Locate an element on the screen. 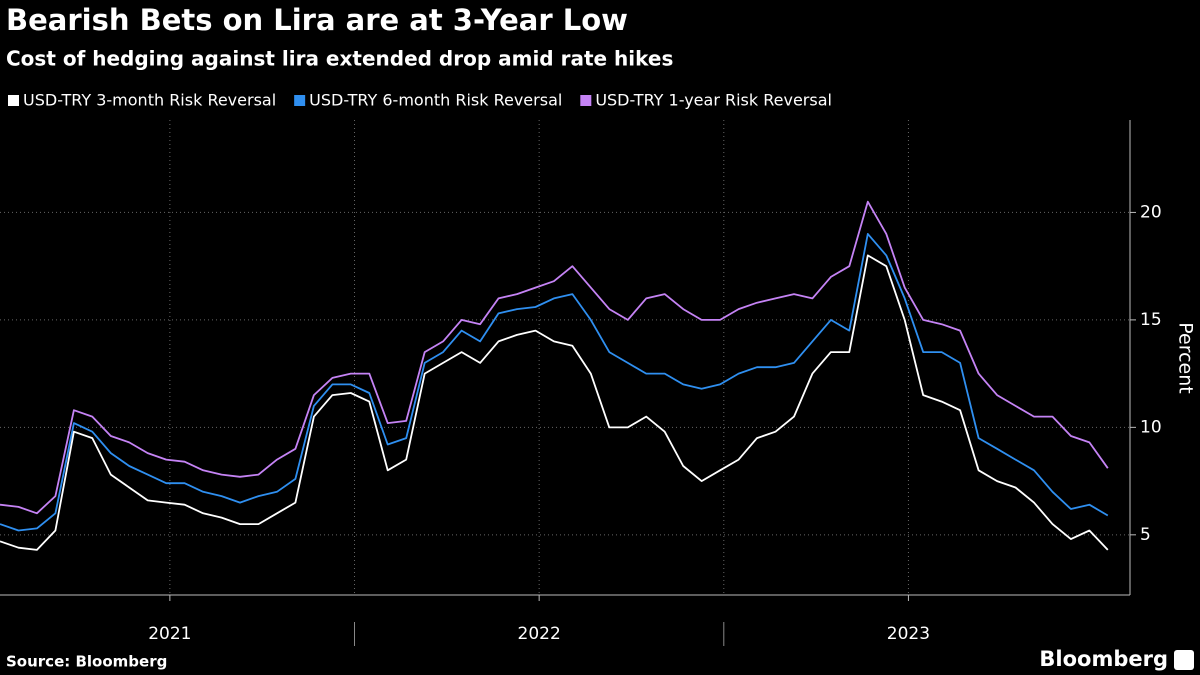  chart-title: Bearish Bets on Lira are at 3-Year Low is located at coordinates (317, 20).